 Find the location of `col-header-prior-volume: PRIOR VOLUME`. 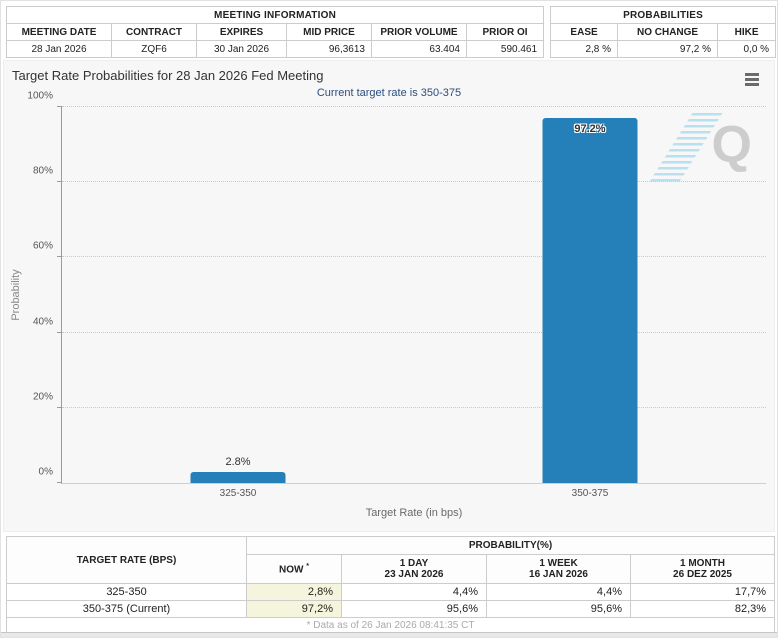

col-header-prior-volume: PRIOR VOLUME is located at coordinates (419, 32).